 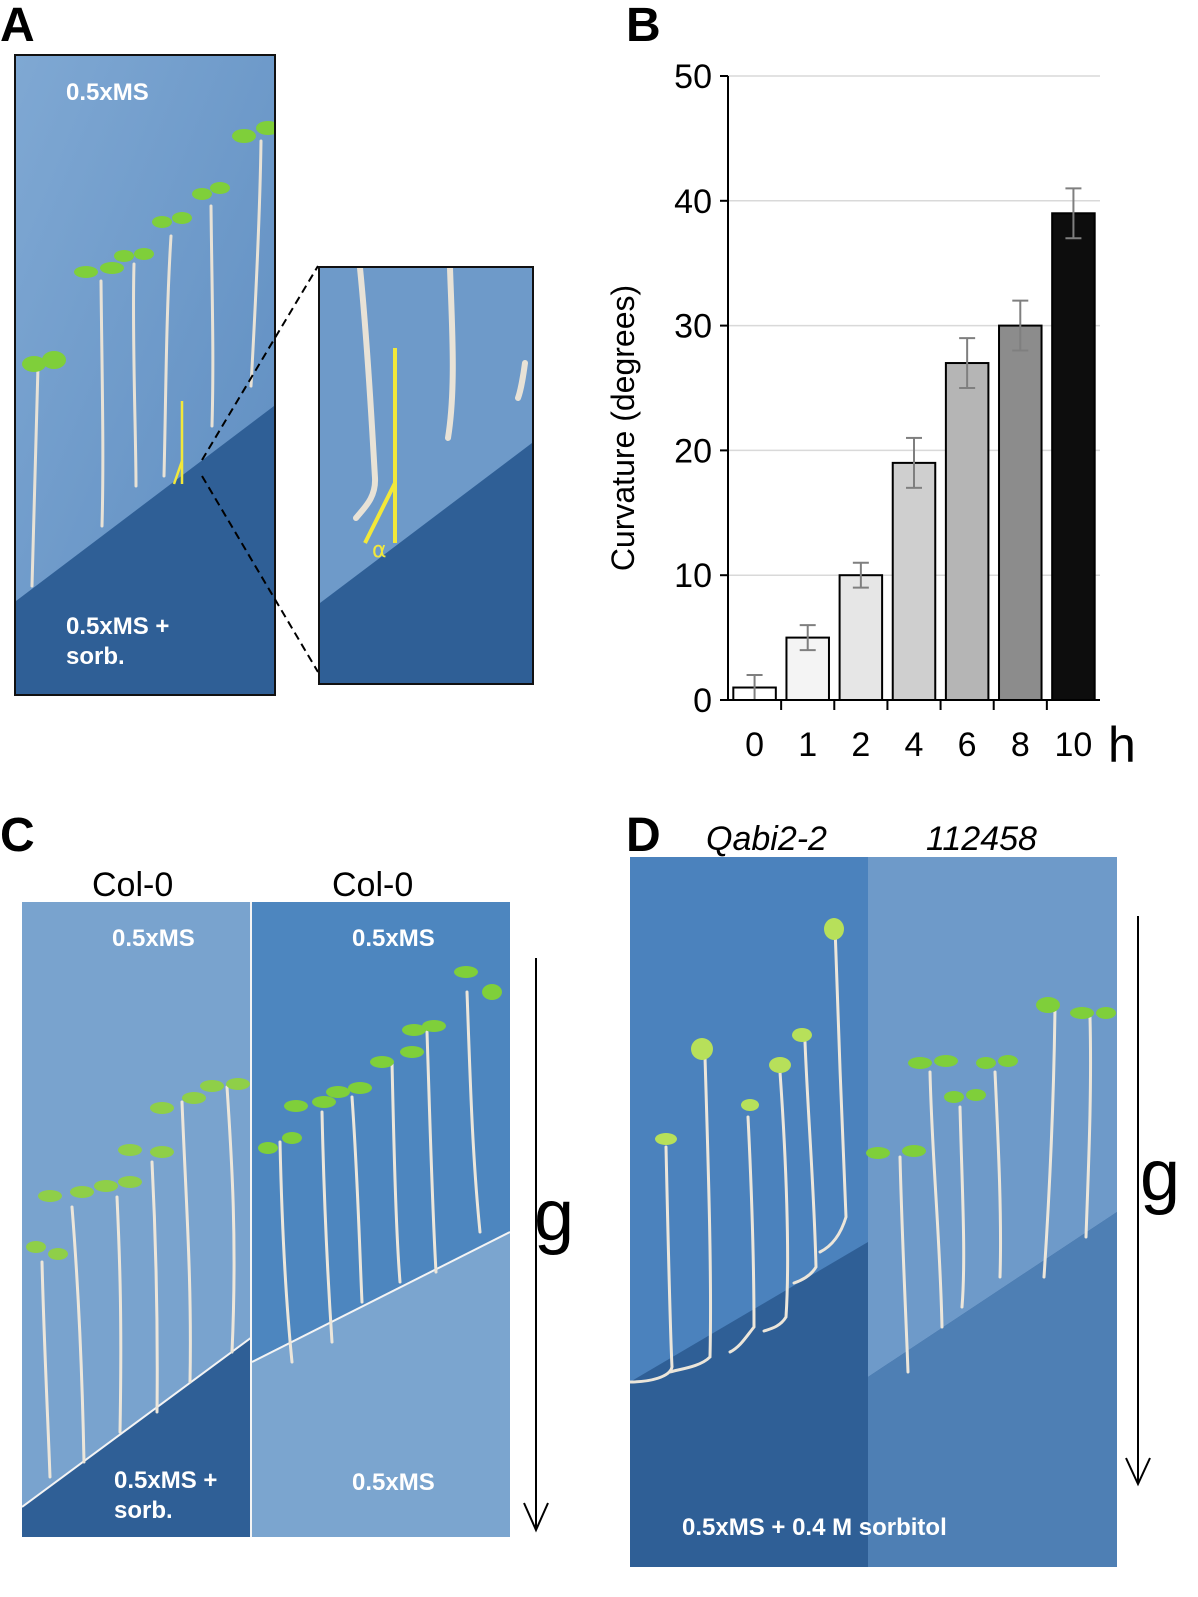 I want to click on x-tick-label: 0, so click(x=754, y=745).